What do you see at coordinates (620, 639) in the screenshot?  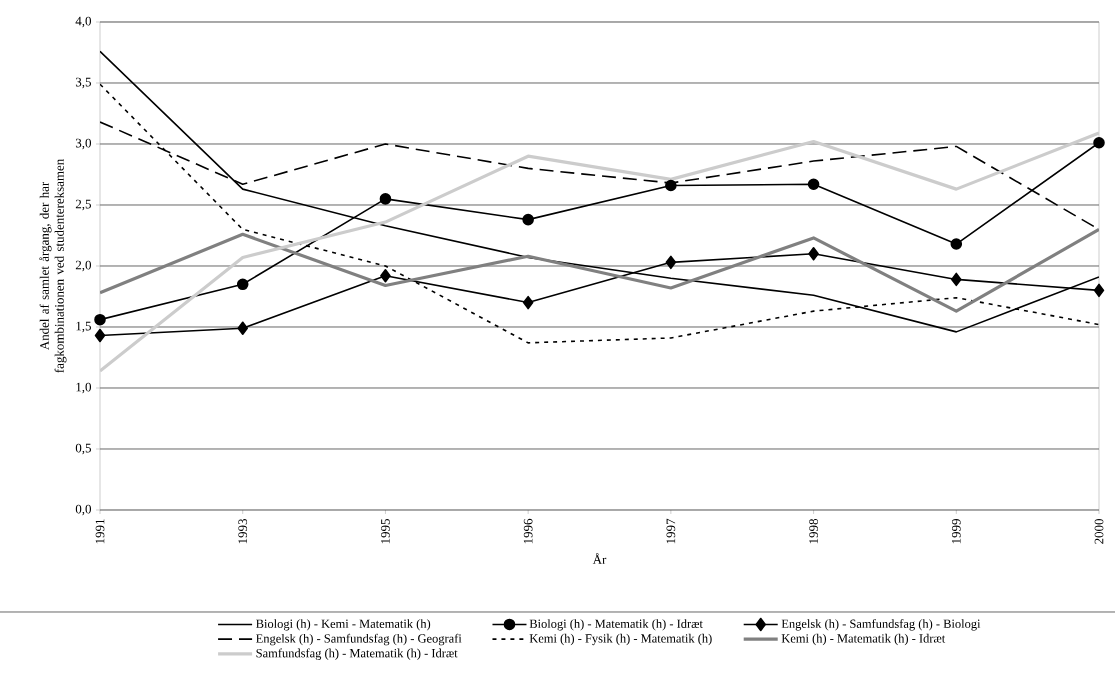 I see `legend-label: Kemi (h) - Fysik (h) - Matematik (h)` at bounding box center [620, 639].